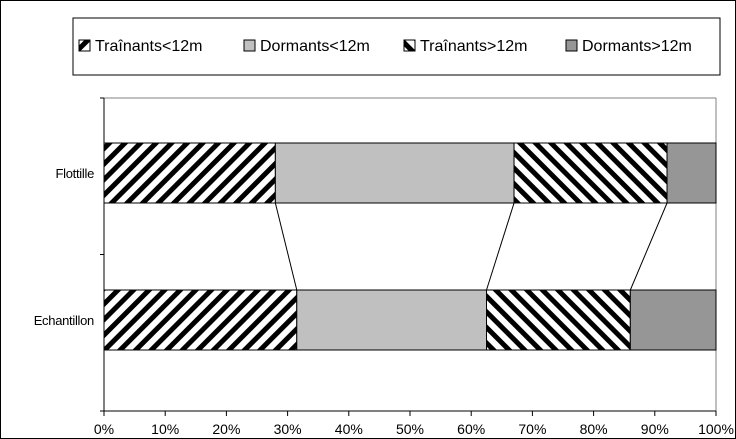 The width and height of the screenshot is (736, 439). Describe the element at coordinates (594, 429) in the screenshot. I see `x-tick-label-8: 80%` at that location.